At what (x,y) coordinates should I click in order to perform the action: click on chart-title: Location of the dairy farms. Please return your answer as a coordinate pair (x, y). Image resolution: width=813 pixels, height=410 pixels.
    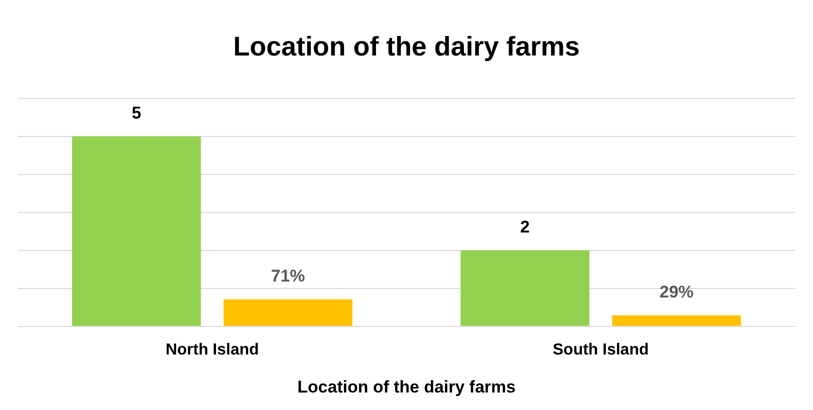
    Looking at the image, I should click on (406, 47).